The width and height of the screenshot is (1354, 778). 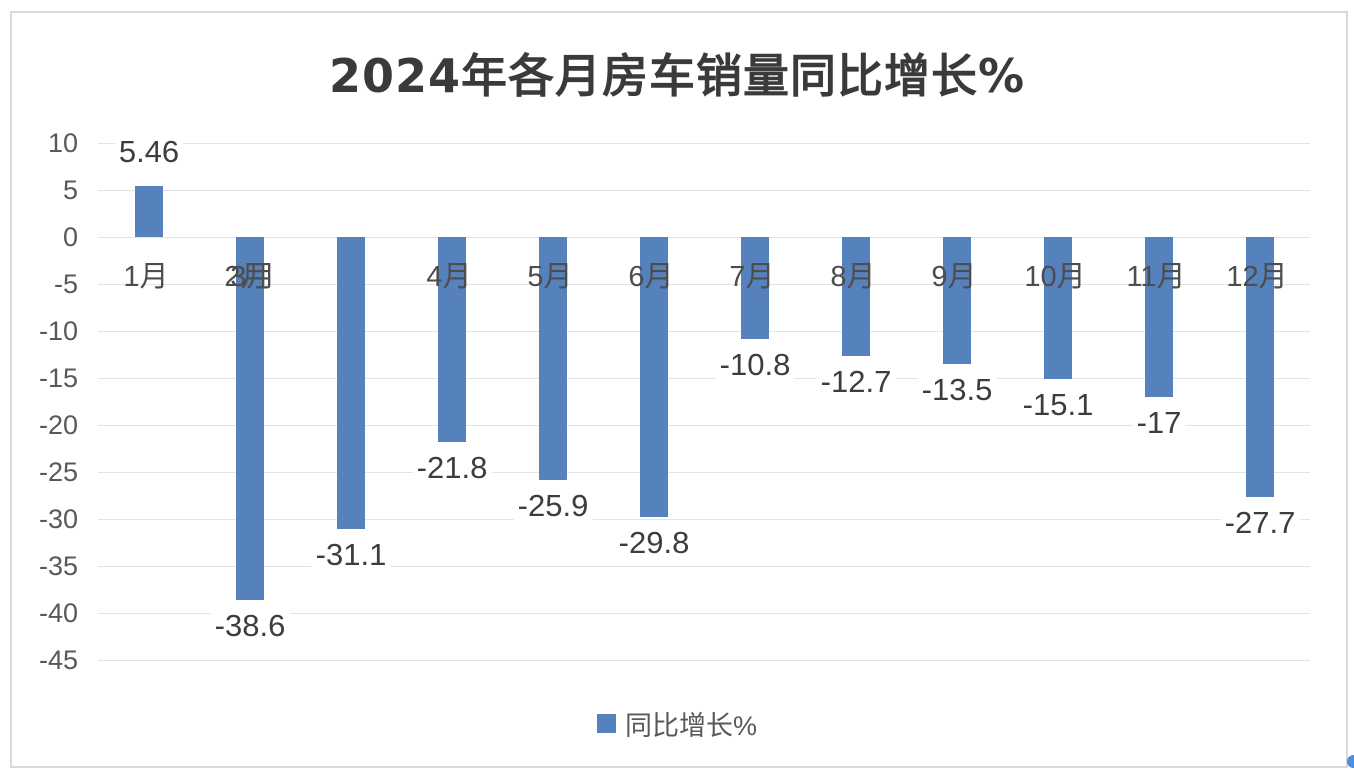 What do you see at coordinates (553, 358) in the screenshot?
I see `bar-5月` at bounding box center [553, 358].